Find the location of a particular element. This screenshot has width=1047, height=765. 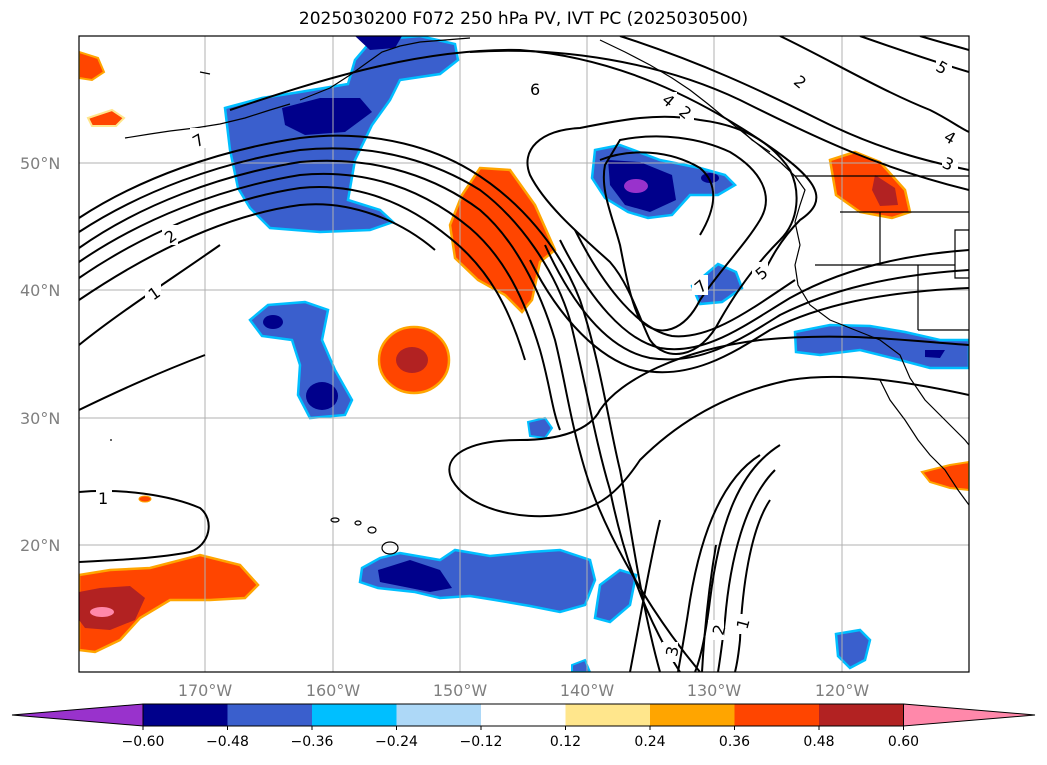

colorbar-tick-label: 0.12 is located at coordinates (565, 742).